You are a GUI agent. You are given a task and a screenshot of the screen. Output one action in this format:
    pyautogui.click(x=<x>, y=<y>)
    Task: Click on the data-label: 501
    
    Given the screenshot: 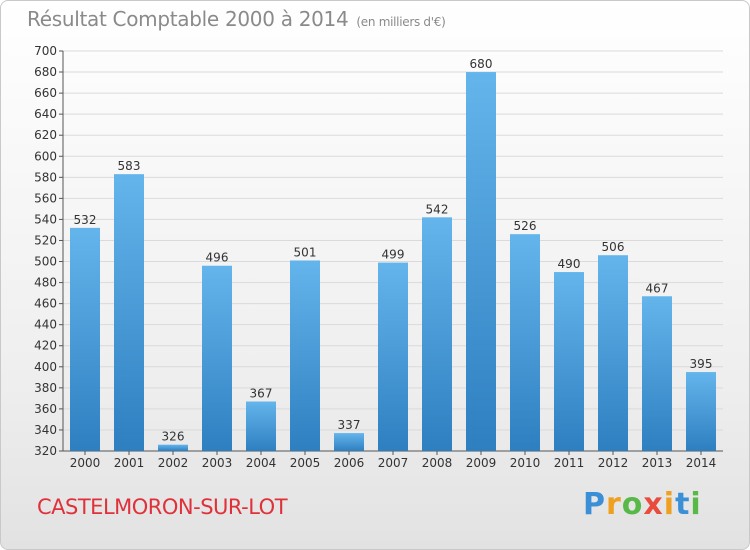 What is the action you would take?
    pyautogui.click(x=305, y=252)
    